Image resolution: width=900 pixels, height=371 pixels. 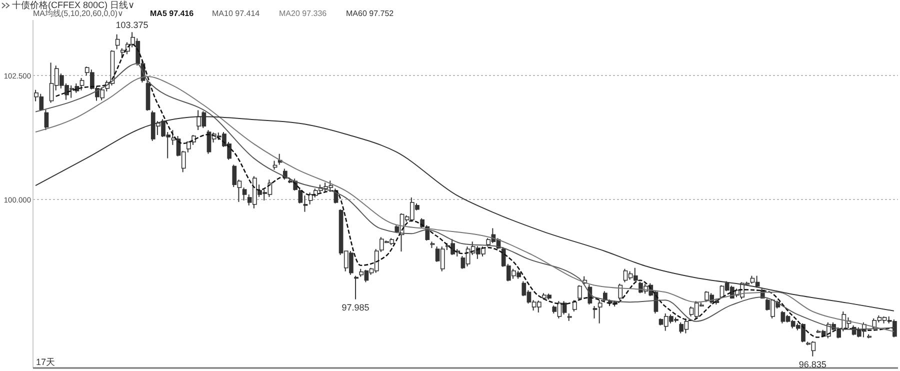 What do you see at coordinates (303, 13) in the screenshot?
I see `text: MA20 97.336` at bounding box center [303, 13].